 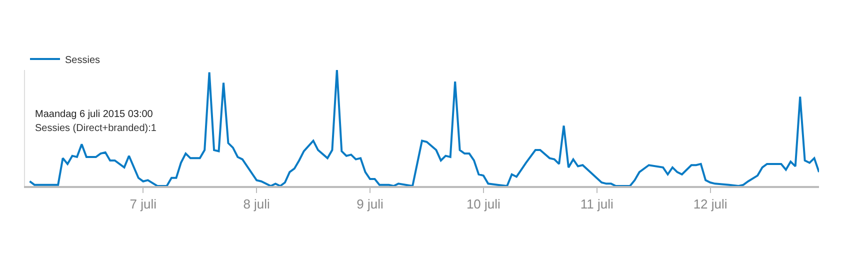 I want to click on x-tick-label: 7 juli, so click(x=143, y=204).